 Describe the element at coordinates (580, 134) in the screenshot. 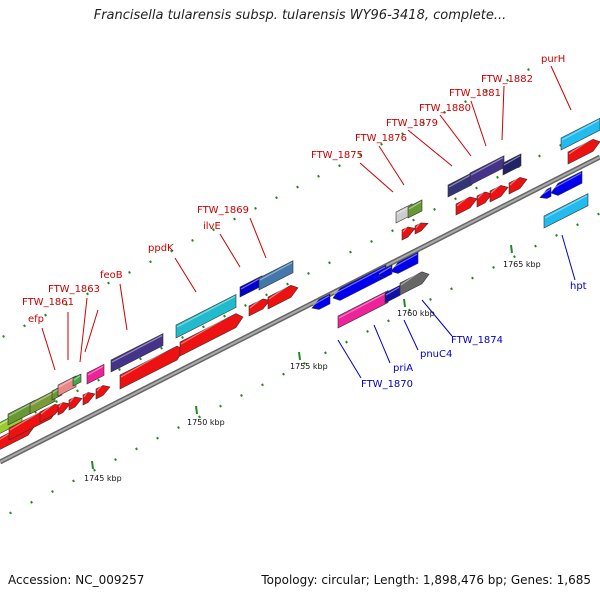

I see `gene-purh` at that location.